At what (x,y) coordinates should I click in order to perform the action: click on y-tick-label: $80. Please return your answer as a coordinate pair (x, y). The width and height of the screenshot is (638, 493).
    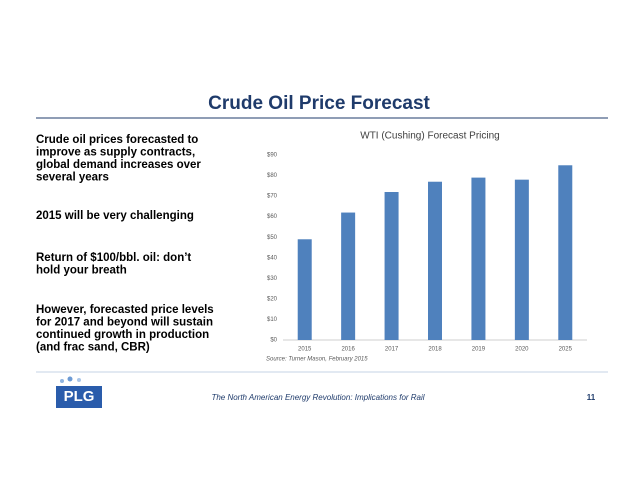
    Looking at the image, I should click on (272, 176).